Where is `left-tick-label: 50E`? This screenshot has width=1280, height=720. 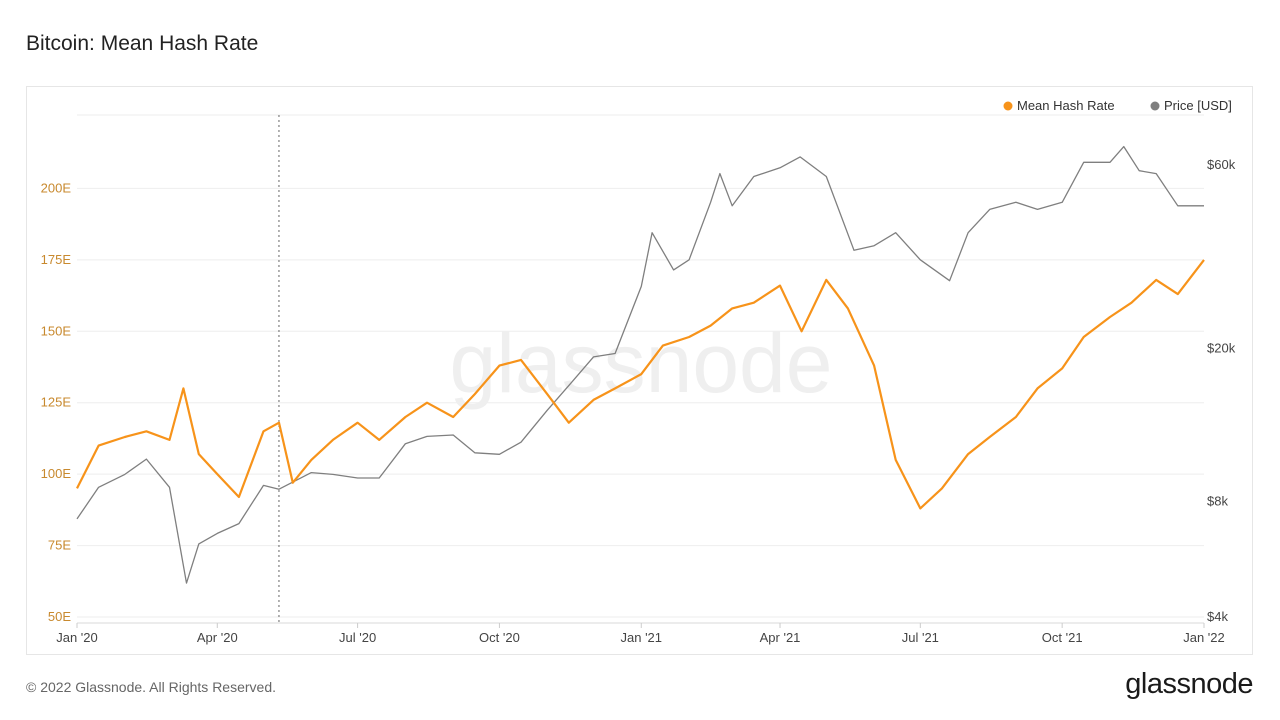 left-tick-label: 50E is located at coordinates (59, 616).